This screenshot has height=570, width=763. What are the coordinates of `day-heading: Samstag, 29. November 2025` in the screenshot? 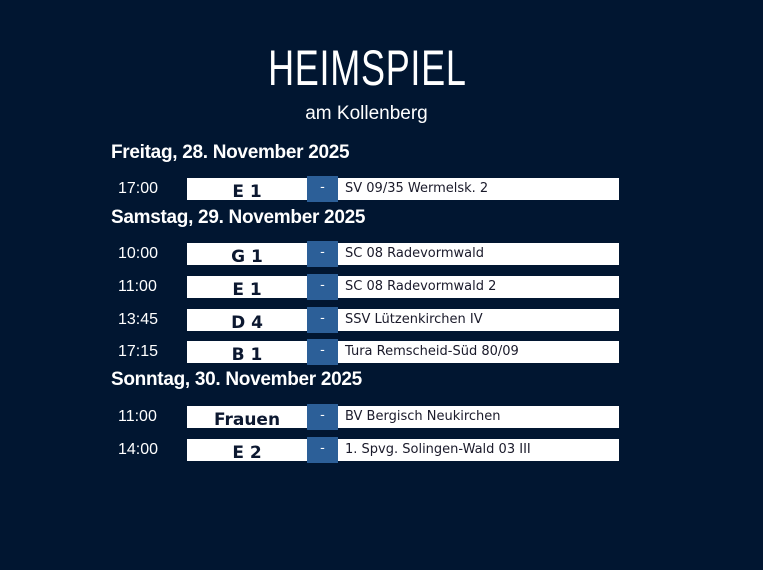 It's located at (238, 217).